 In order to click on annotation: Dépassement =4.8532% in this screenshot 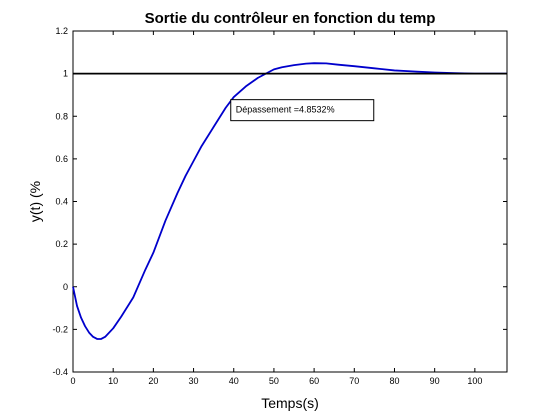, I will do `click(302, 110)`.